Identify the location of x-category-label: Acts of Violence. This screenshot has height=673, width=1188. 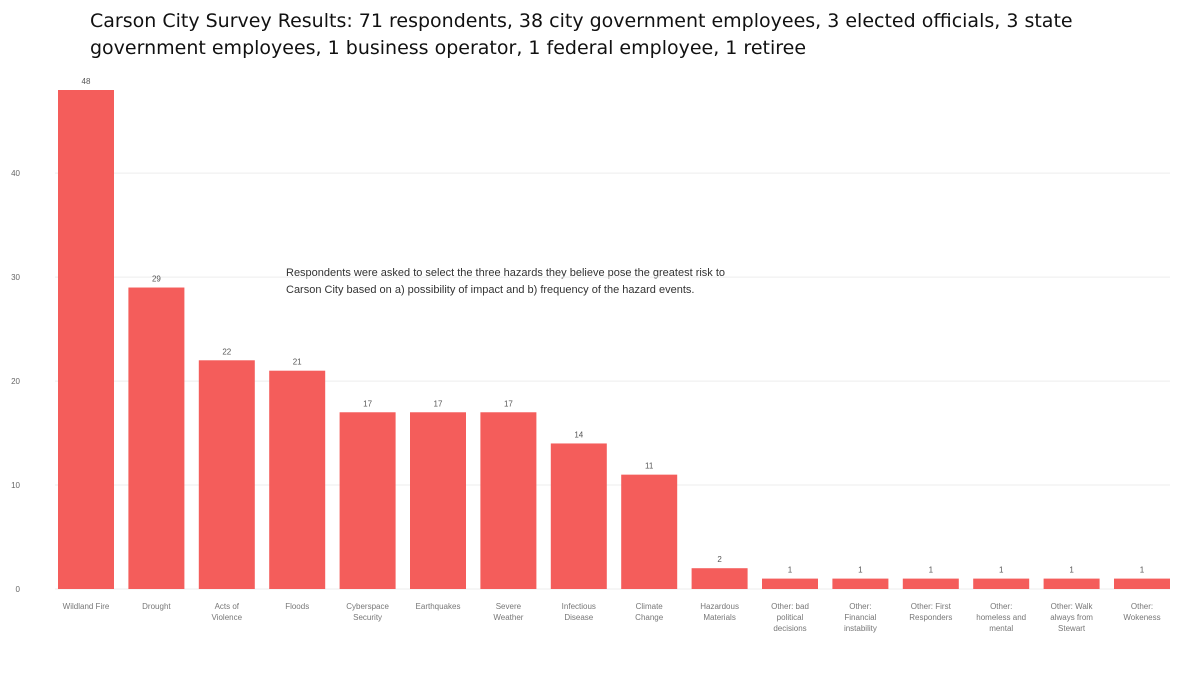
(227, 612).